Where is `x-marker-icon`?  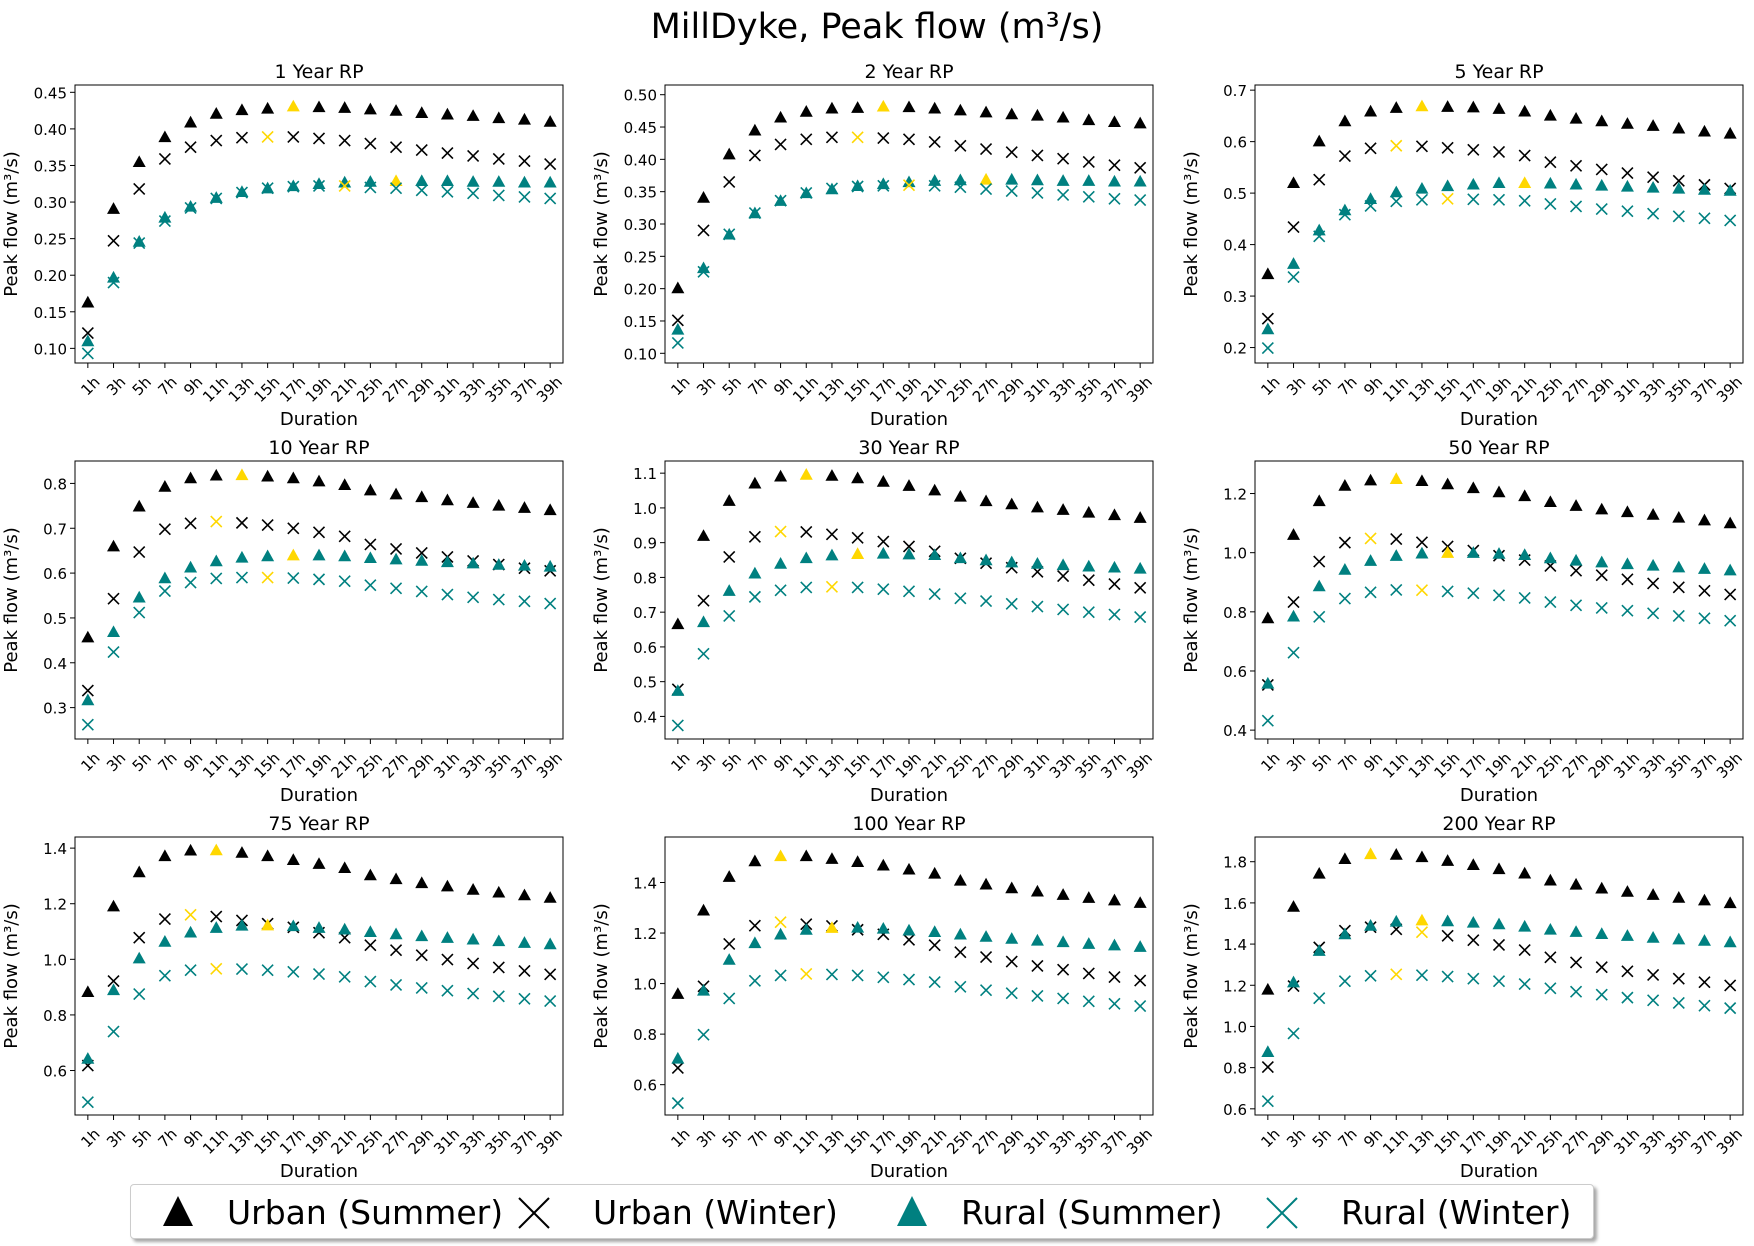 x-marker-icon is located at coordinates (534, 1212).